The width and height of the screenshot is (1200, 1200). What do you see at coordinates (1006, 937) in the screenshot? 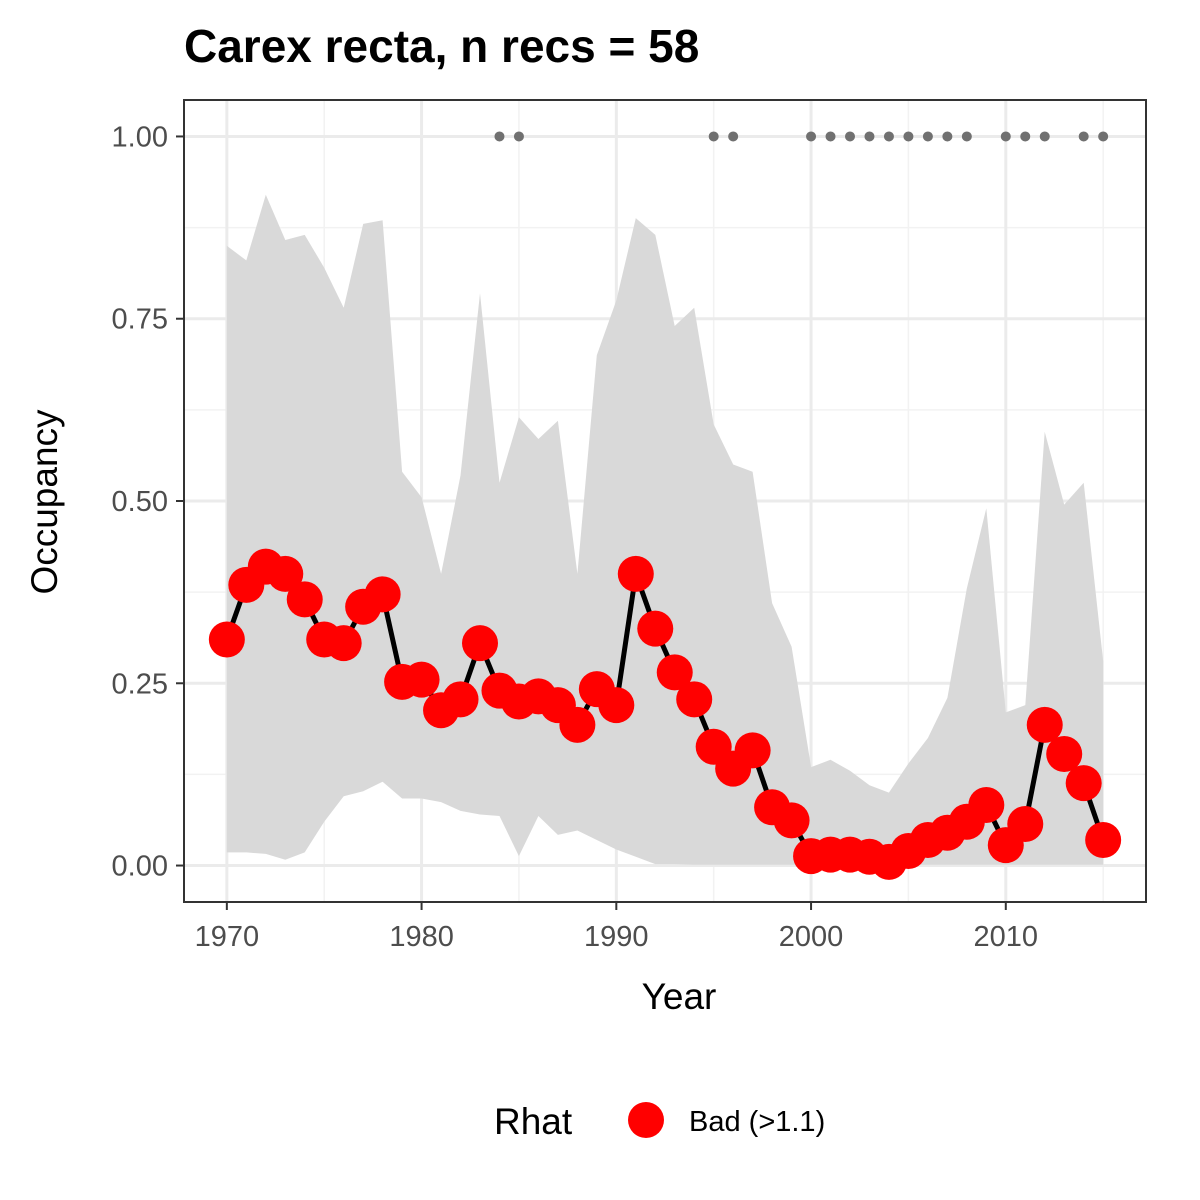
I see `x-tick-label: 2010` at bounding box center [1006, 937].